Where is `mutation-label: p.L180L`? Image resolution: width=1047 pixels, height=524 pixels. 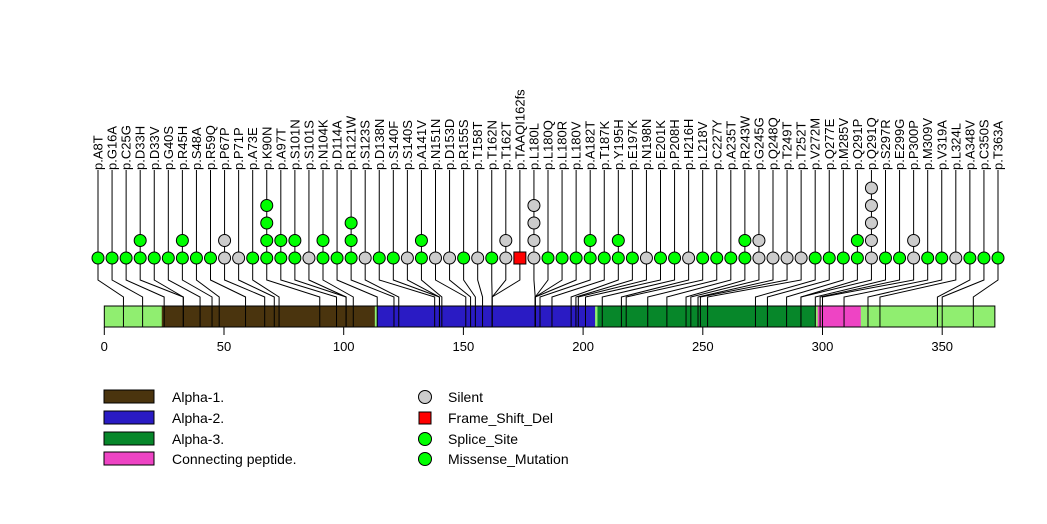 mutation-label: p.L180L is located at coordinates (533, 146).